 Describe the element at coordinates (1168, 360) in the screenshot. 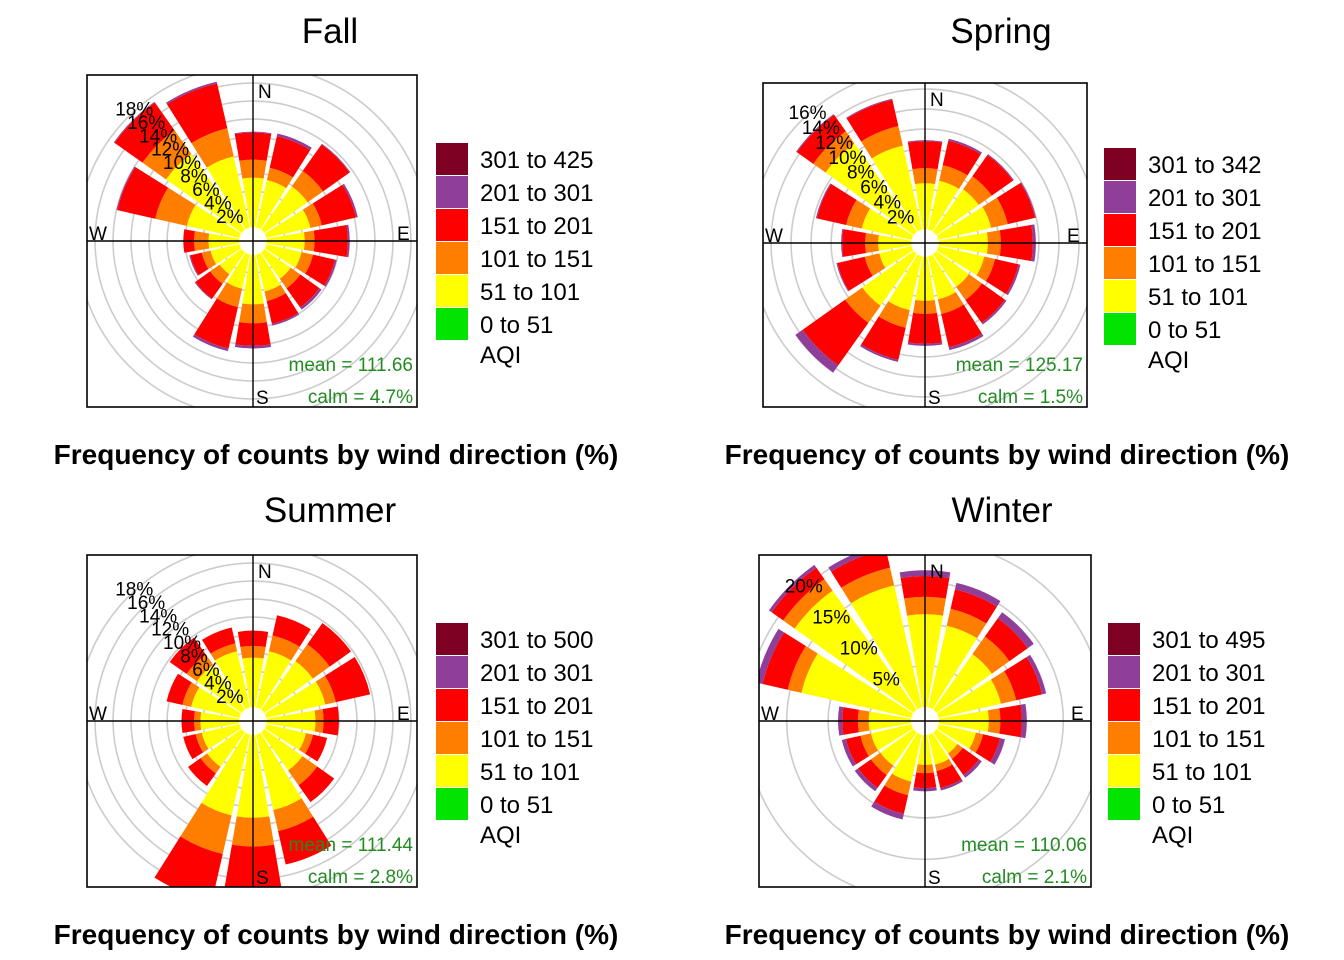

I see `legend-title: AQI` at that location.